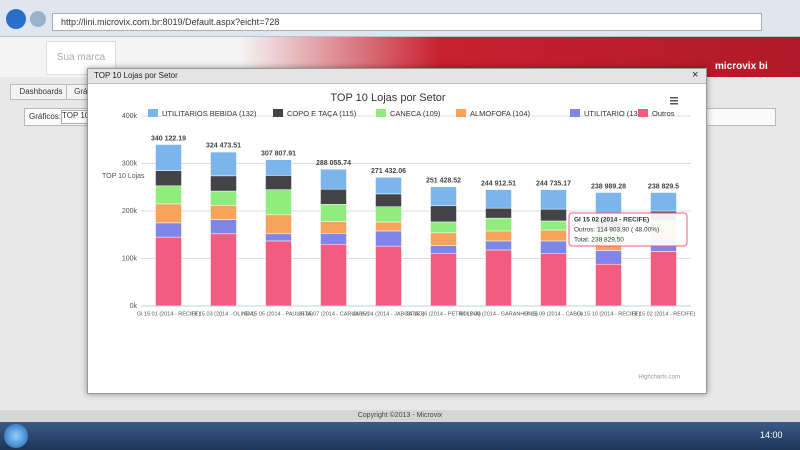 The height and width of the screenshot is (450, 800). I want to click on modal-header: TOP 10 Lojas por Setor ×, so click(397, 76).